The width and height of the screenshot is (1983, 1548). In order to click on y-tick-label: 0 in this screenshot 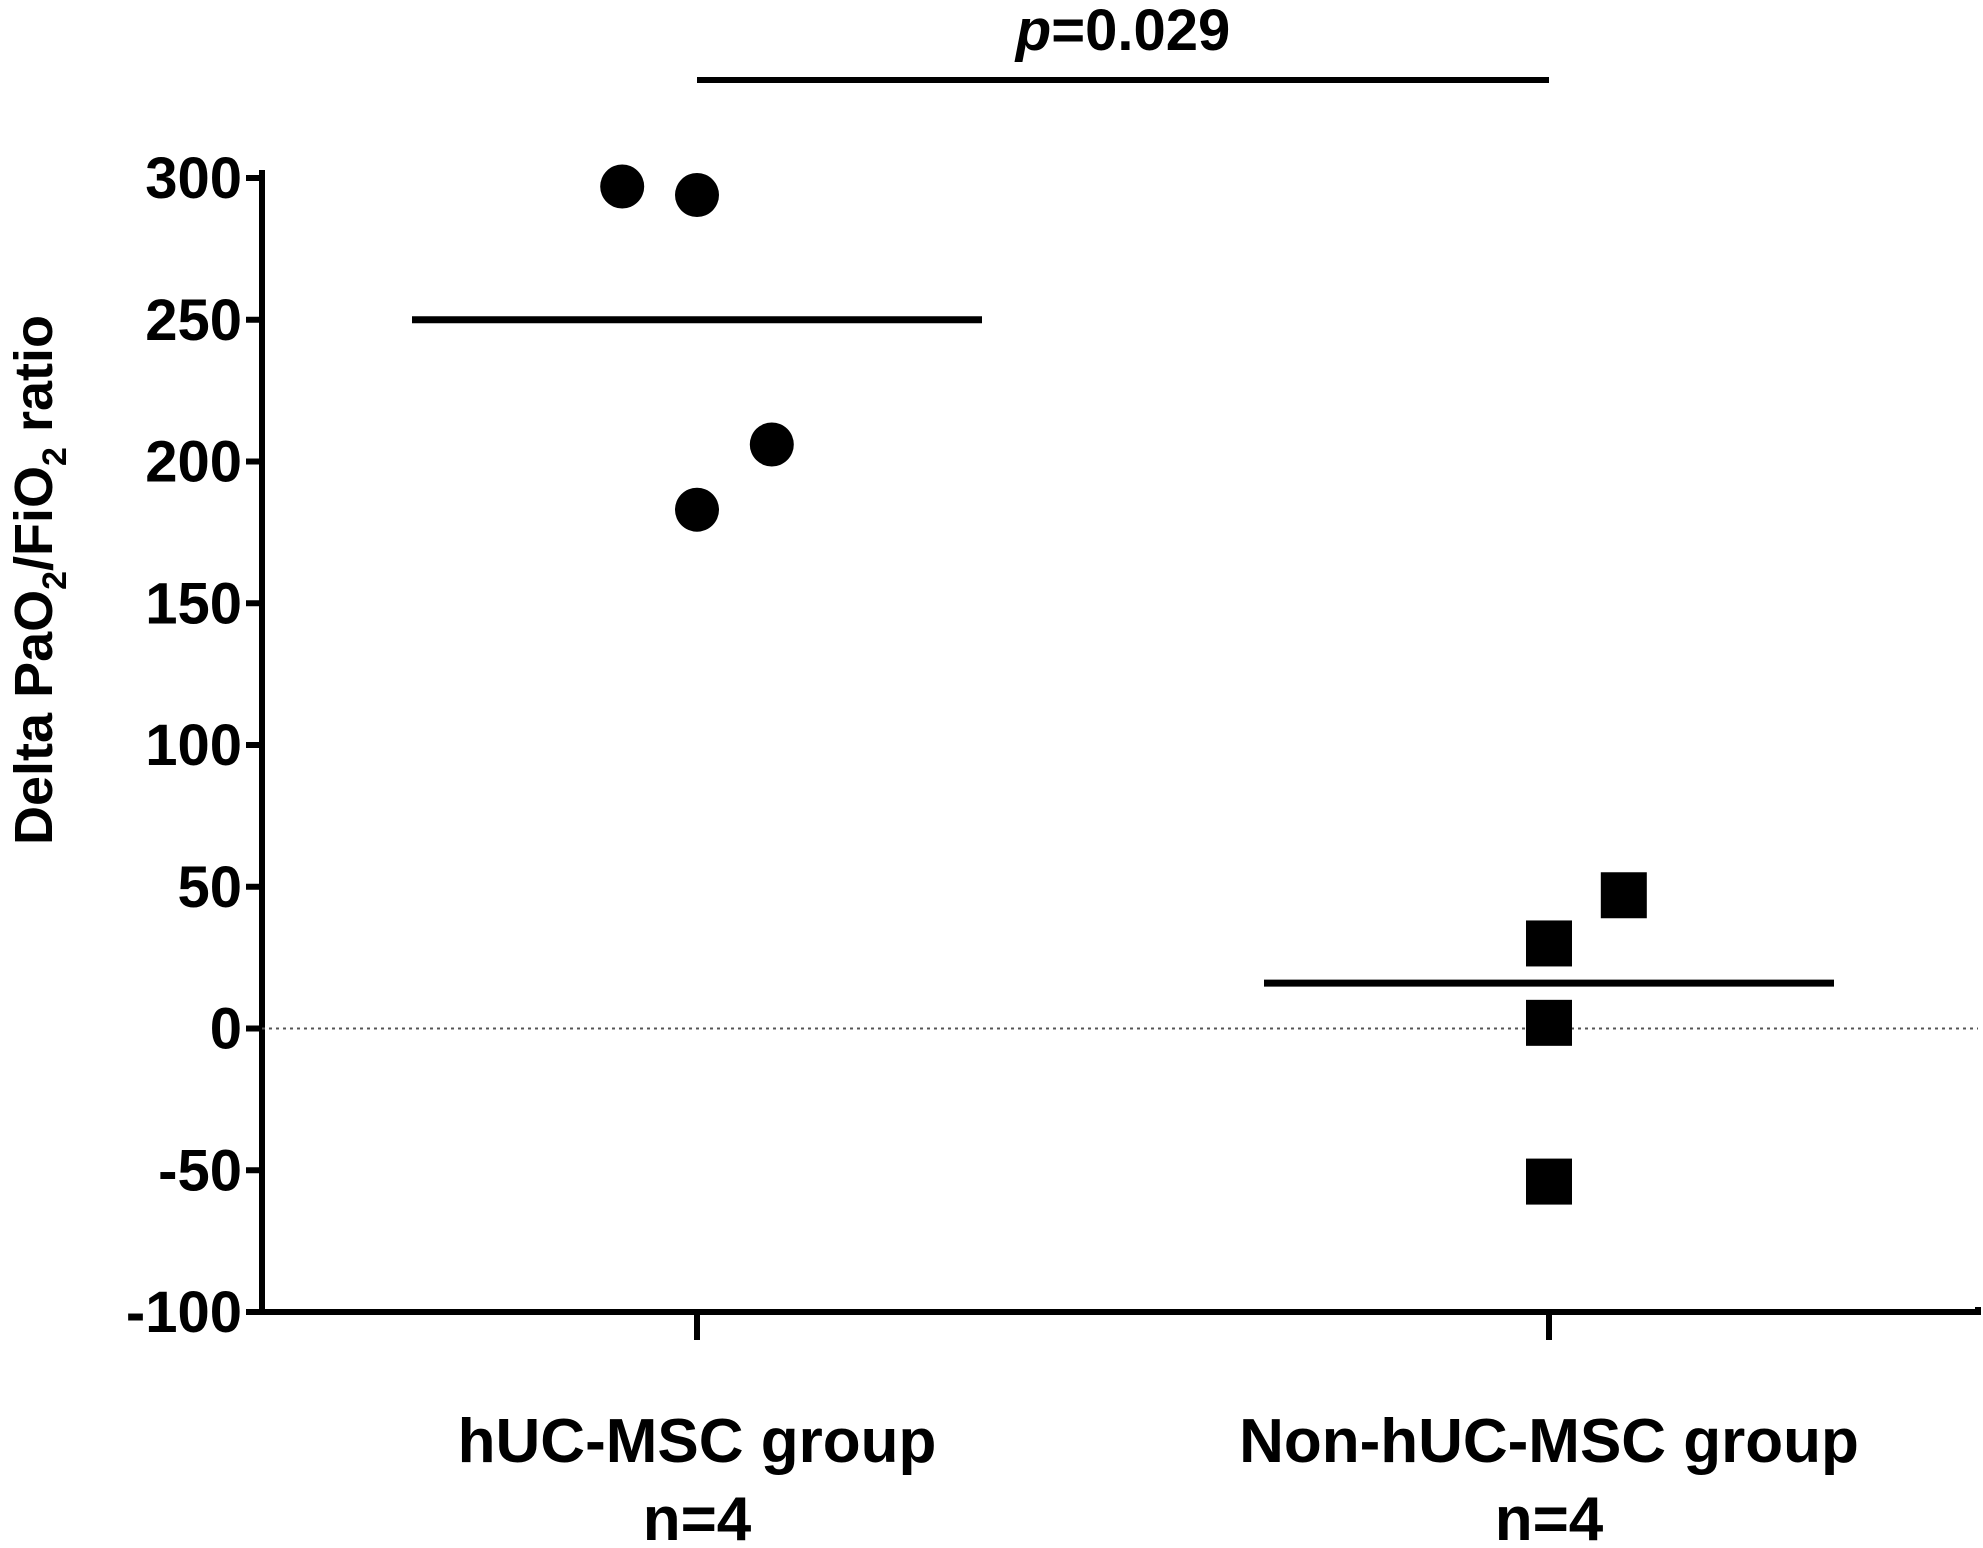, I will do `click(226, 1029)`.